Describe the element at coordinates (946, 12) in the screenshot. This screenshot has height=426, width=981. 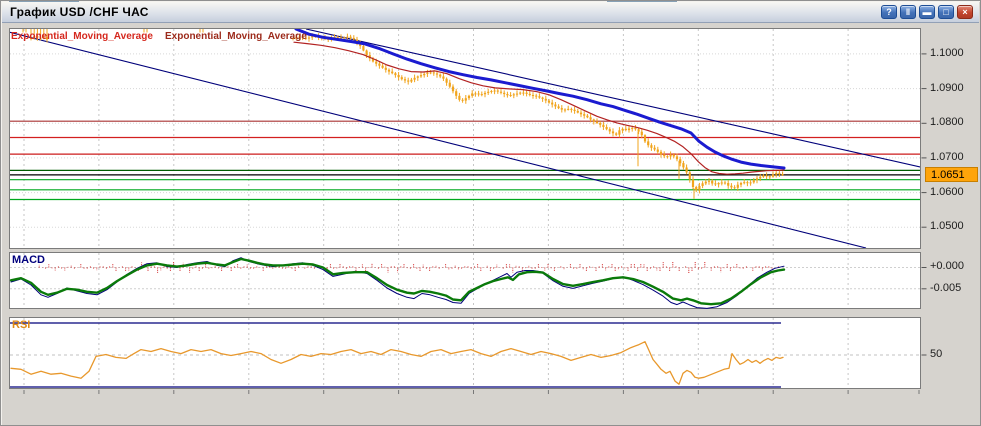
I see `maximize-button: □` at that location.